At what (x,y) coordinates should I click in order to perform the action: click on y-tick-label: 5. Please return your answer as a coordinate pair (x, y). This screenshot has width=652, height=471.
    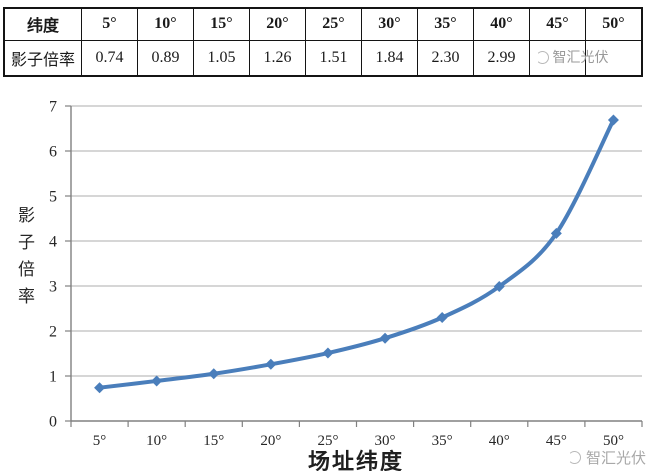
    Looking at the image, I should click on (53, 197).